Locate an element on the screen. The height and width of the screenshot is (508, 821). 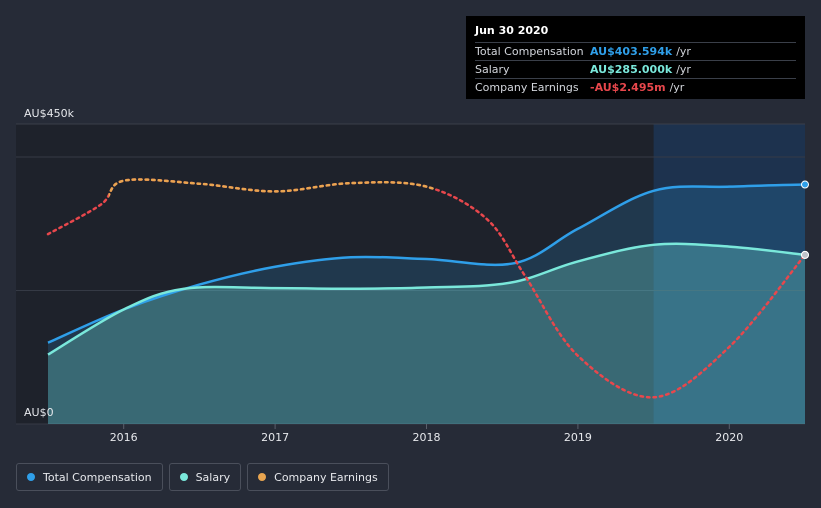
company-earnings-line-positive is located at coordinates (271, 188).